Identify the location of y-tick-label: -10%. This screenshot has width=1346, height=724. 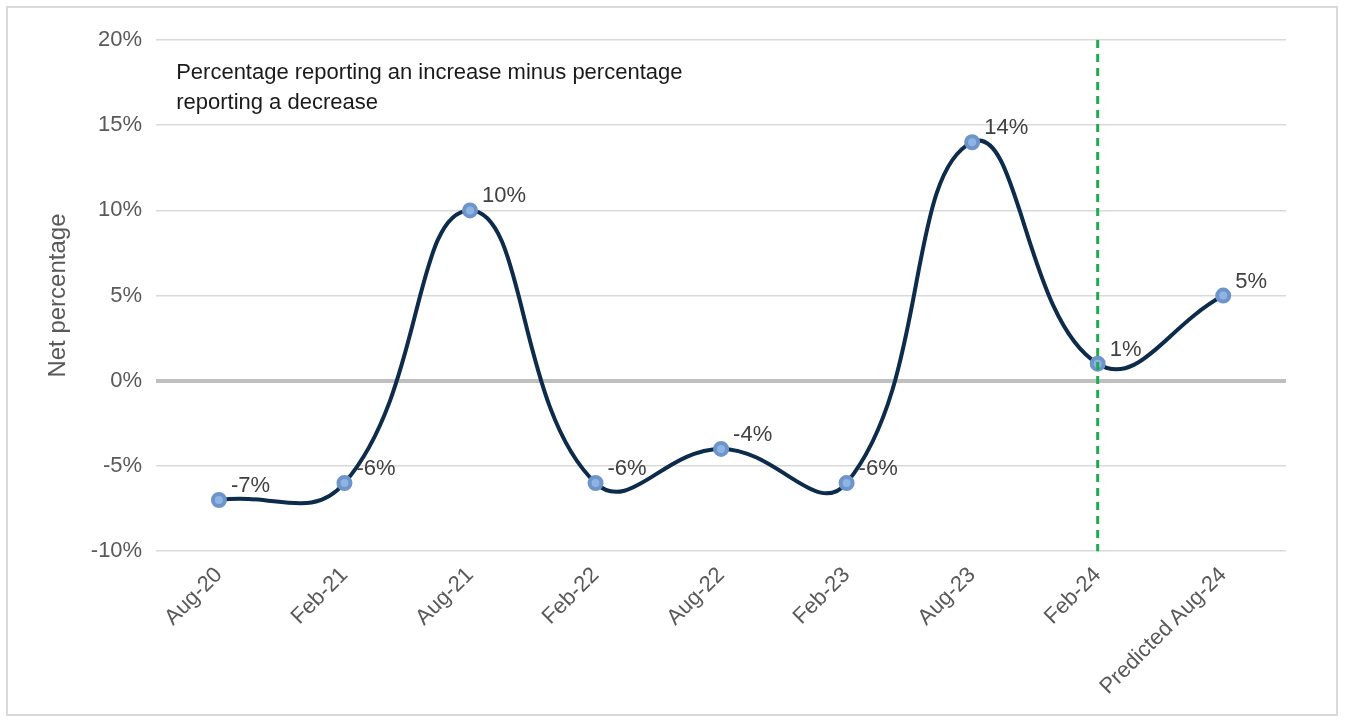
(116, 550).